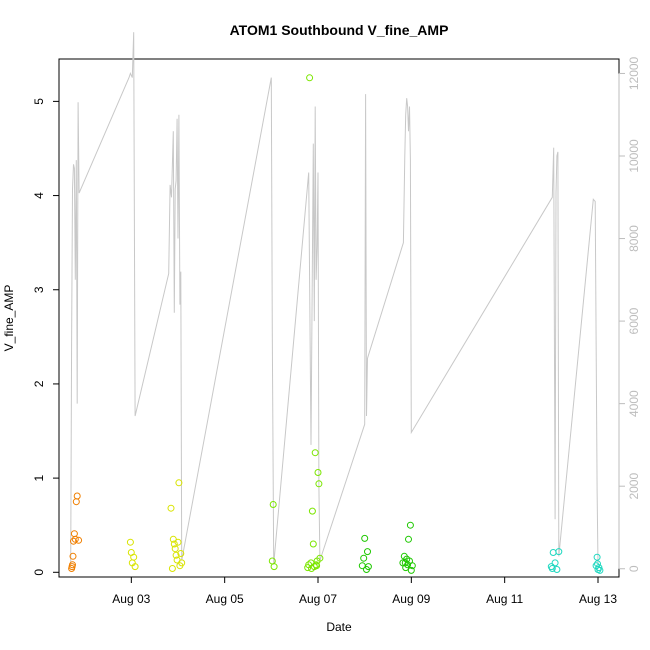 The width and height of the screenshot is (650, 650). Describe the element at coordinates (339, 30) in the screenshot. I see `chart-title: ATOM1 Southbound V_fine_AMP` at that location.